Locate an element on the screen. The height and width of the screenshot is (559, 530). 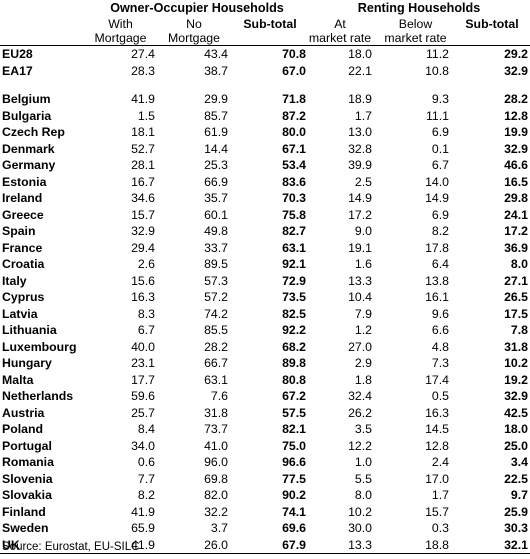
row-label: Croatia is located at coordinates (23, 264).